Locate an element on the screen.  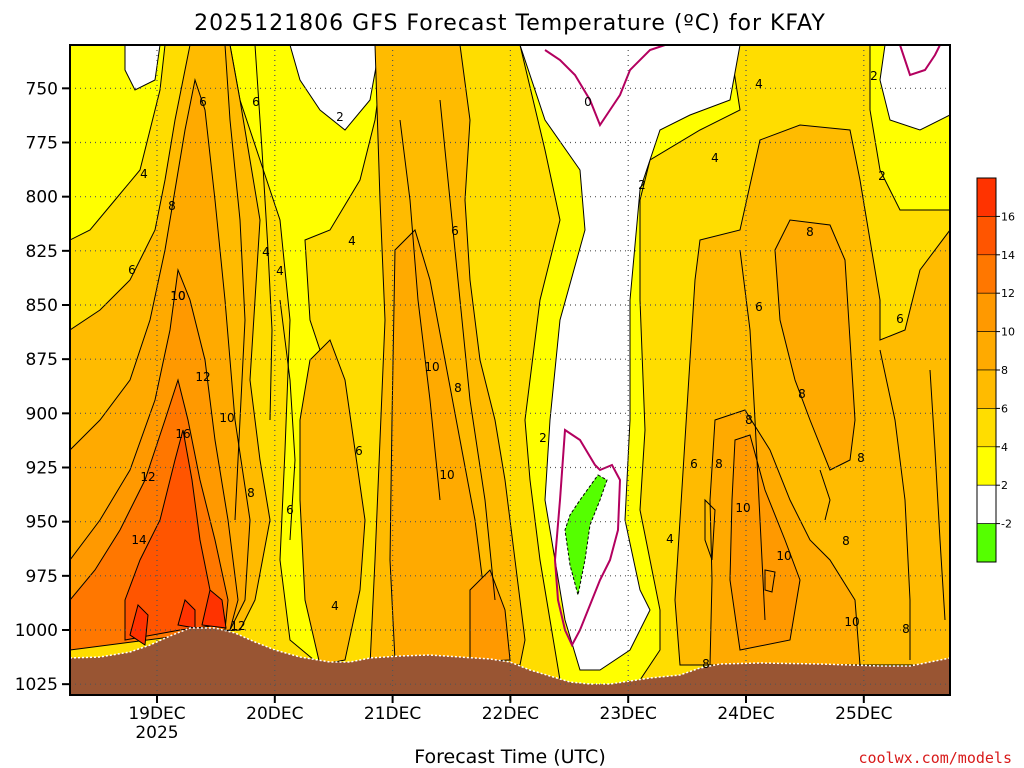
x-tick-label: 23DEC is located at coordinates (628, 714).